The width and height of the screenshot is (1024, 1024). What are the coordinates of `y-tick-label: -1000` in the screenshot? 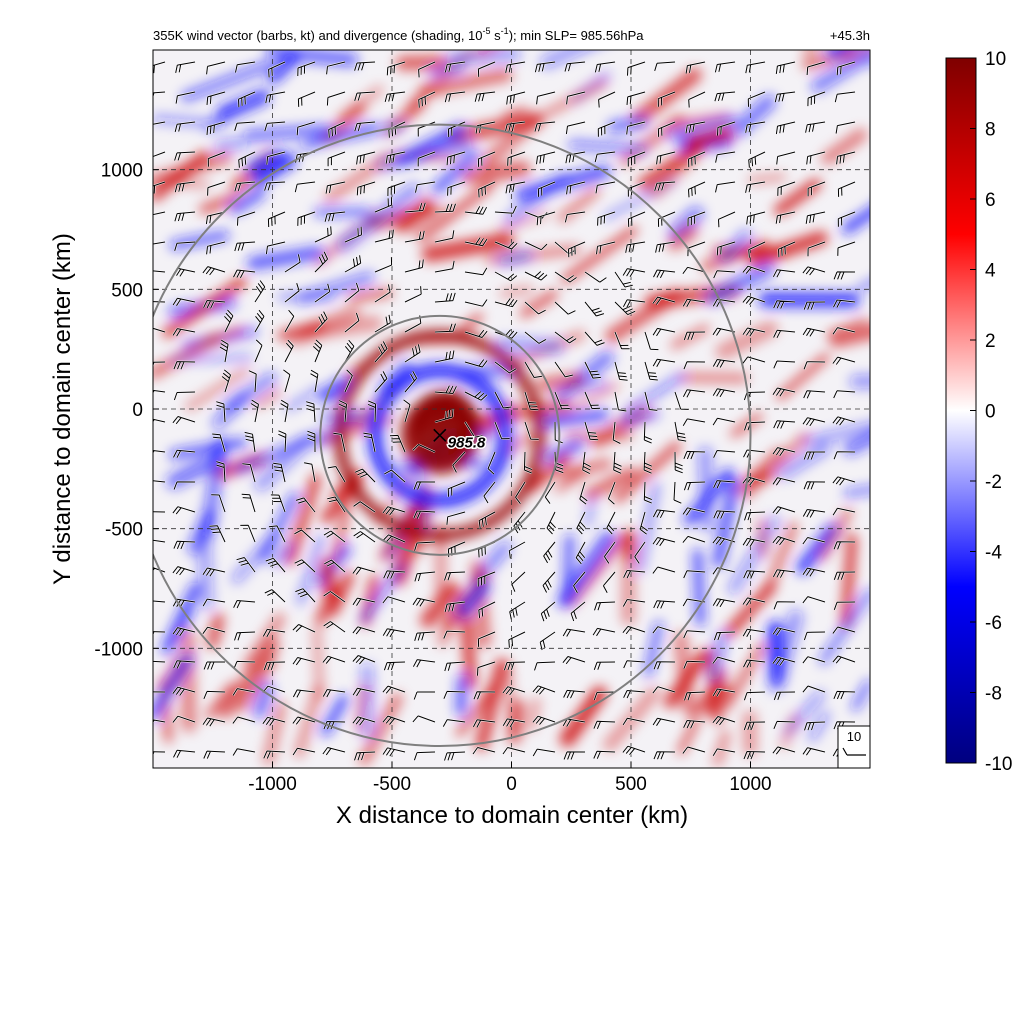 It's located at (118, 649).